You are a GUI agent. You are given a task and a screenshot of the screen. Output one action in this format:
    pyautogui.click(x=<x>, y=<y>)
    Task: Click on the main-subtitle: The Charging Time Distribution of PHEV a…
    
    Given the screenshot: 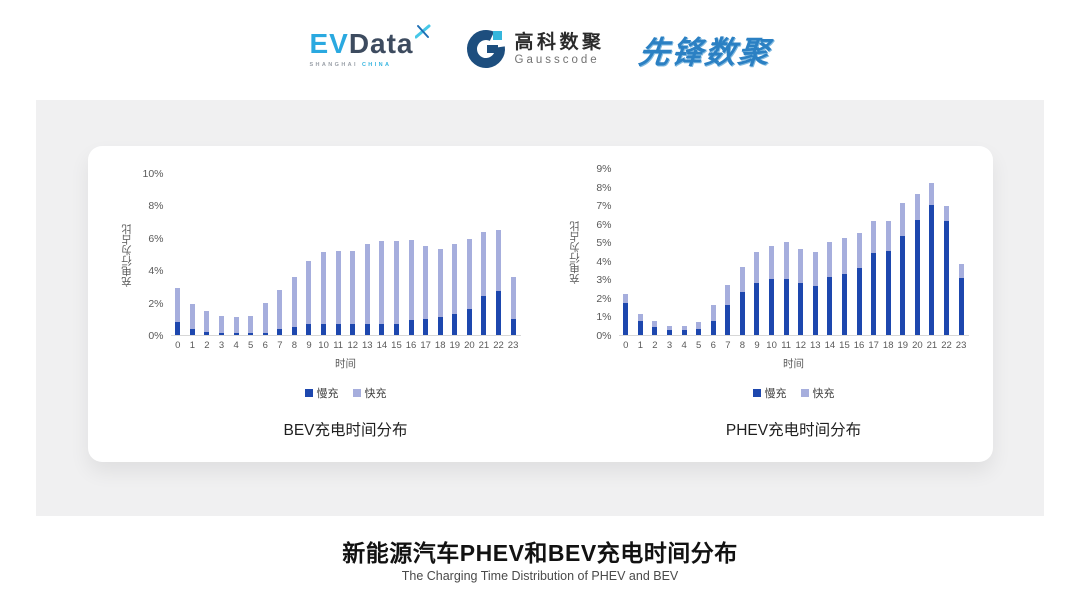 What is the action you would take?
    pyautogui.click(x=540, y=576)
    